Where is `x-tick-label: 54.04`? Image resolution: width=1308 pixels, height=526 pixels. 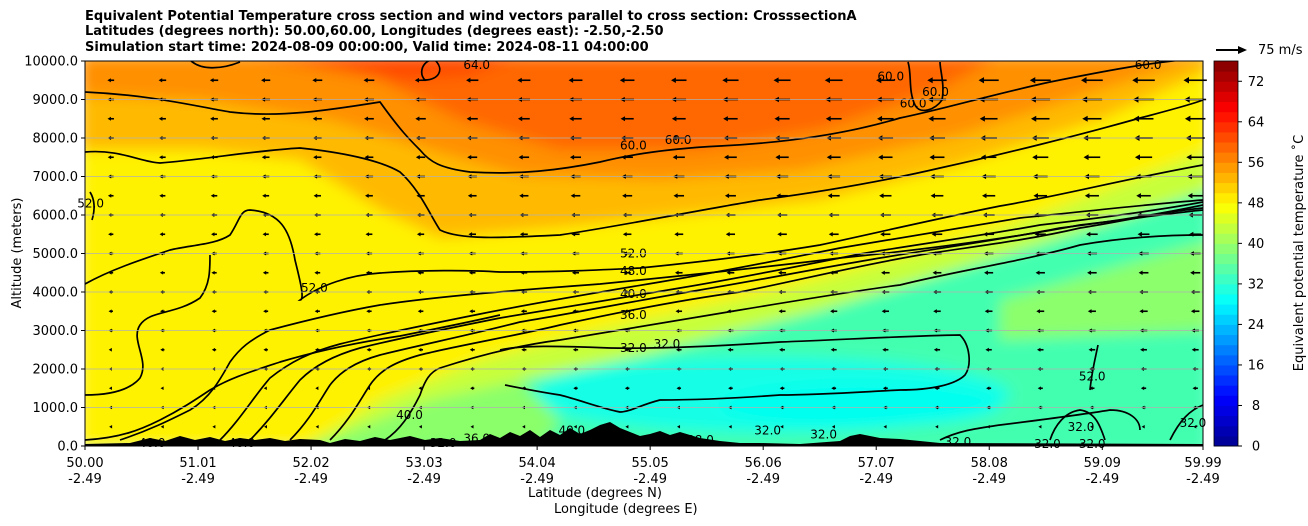
x-tick-label: 54.04 is located at coordinates (537, 463).